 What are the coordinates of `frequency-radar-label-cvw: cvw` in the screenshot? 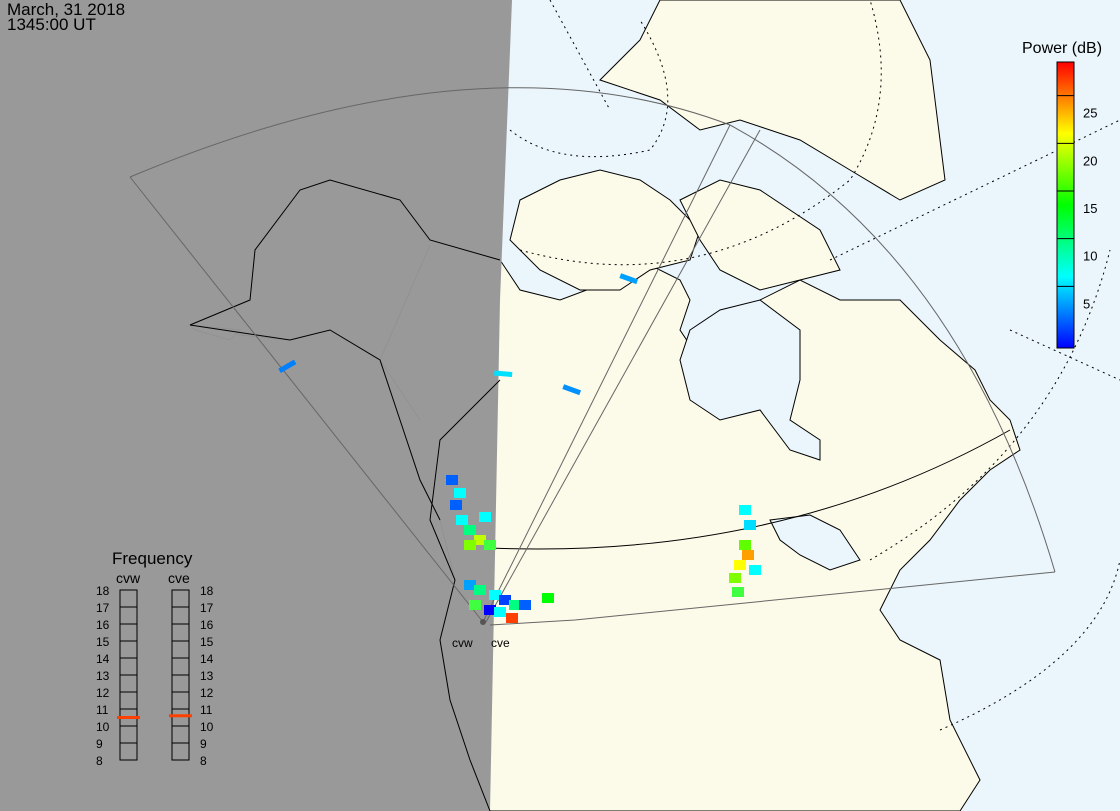 It's located at (128, 578).